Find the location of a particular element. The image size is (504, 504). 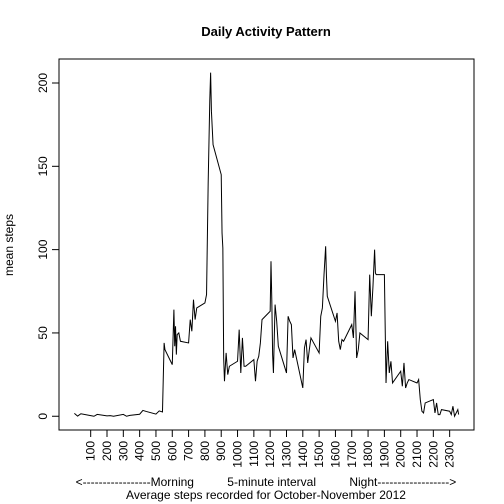

chart-title: Daily Activity Pattern is located at coordinates (266, 31).